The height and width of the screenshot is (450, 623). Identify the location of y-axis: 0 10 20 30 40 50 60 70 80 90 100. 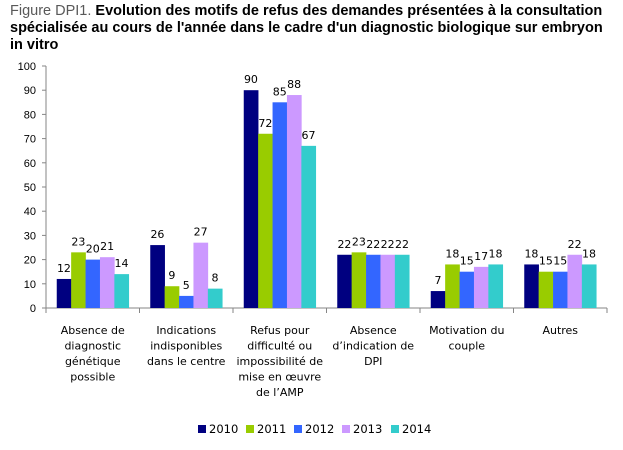
(32, 188).